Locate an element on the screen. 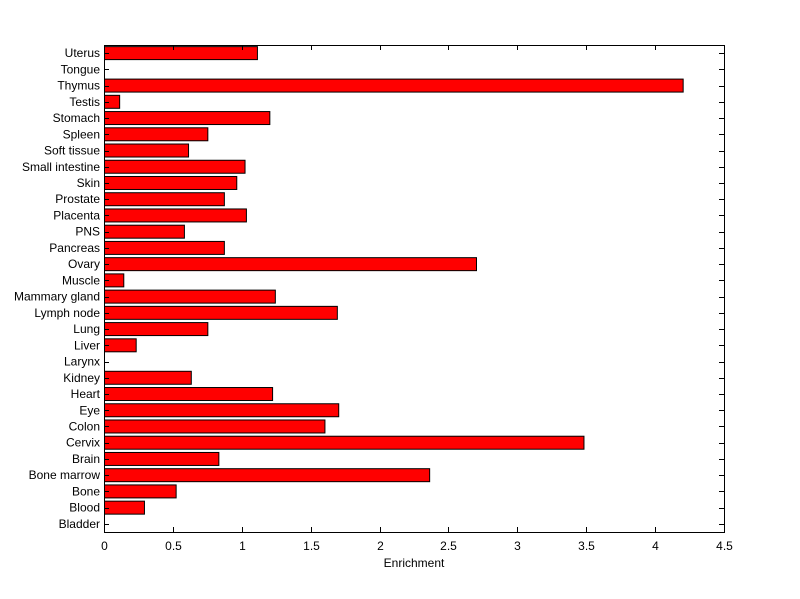 This screenshot has height=599, width=800. y-tick-label: Testis is located at coordinates (84, 102).